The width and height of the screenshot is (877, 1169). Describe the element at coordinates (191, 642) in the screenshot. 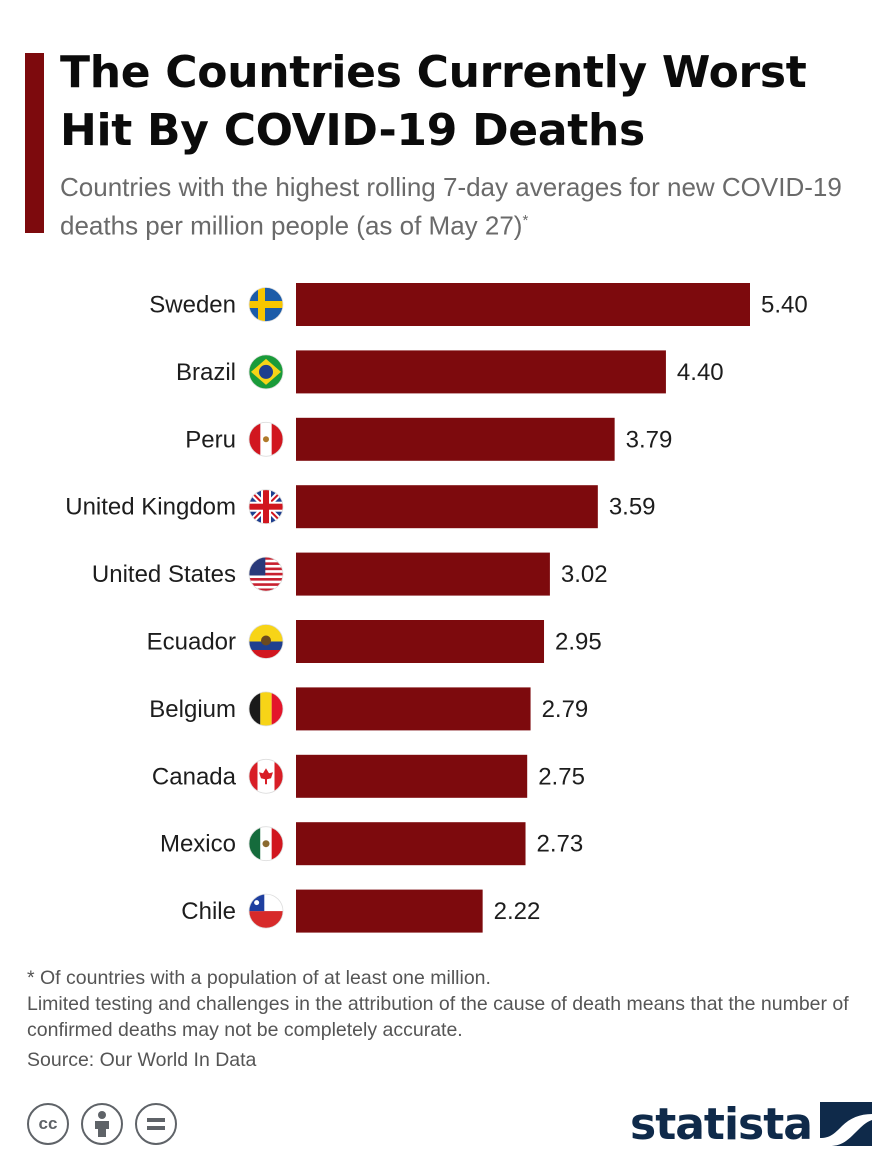

I see `category-label: Ecuador` at that location.